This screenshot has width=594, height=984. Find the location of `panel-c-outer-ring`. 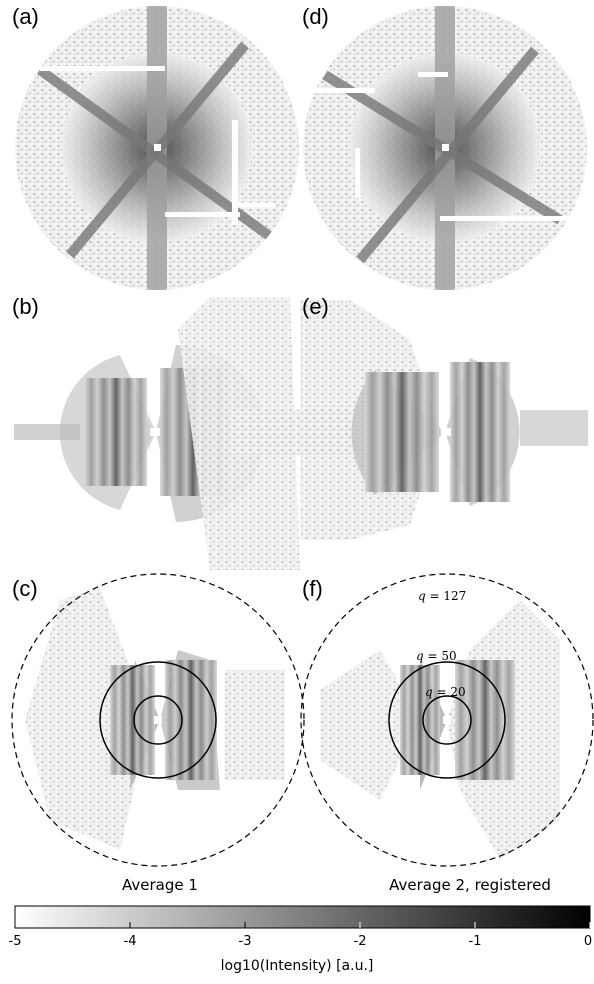

panel-c-outer-ring is located at coordinates (158, 720).